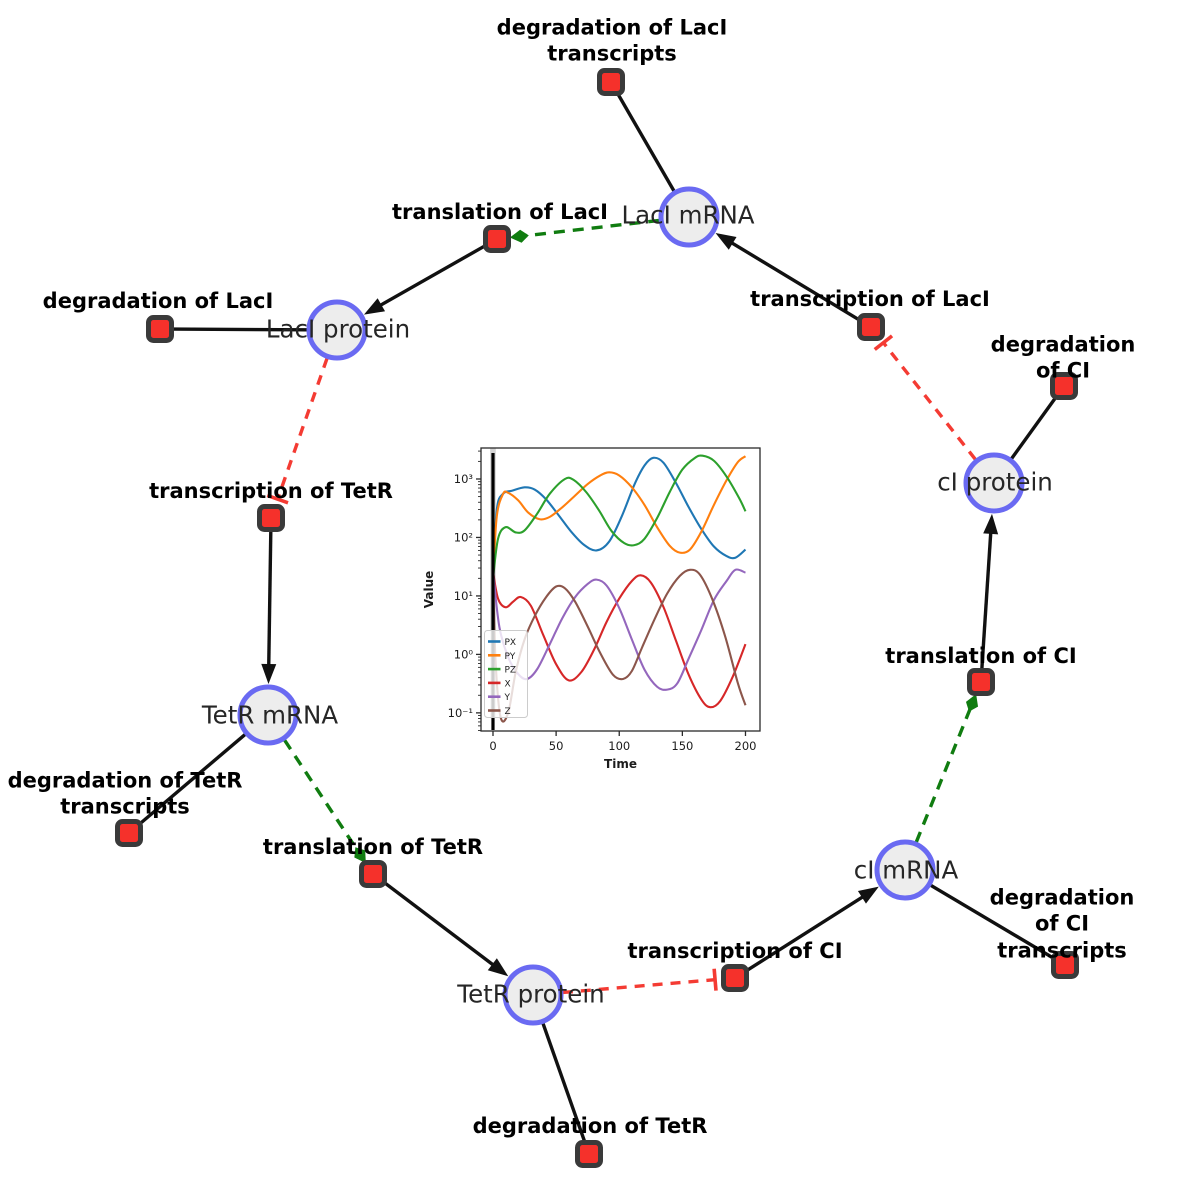 This screenshot has height=1200, width=1189. What do you see at coordinates (511, 643) in the screenshot?
I see `legend-label-PX: PX` at bounding box center [511, 643].